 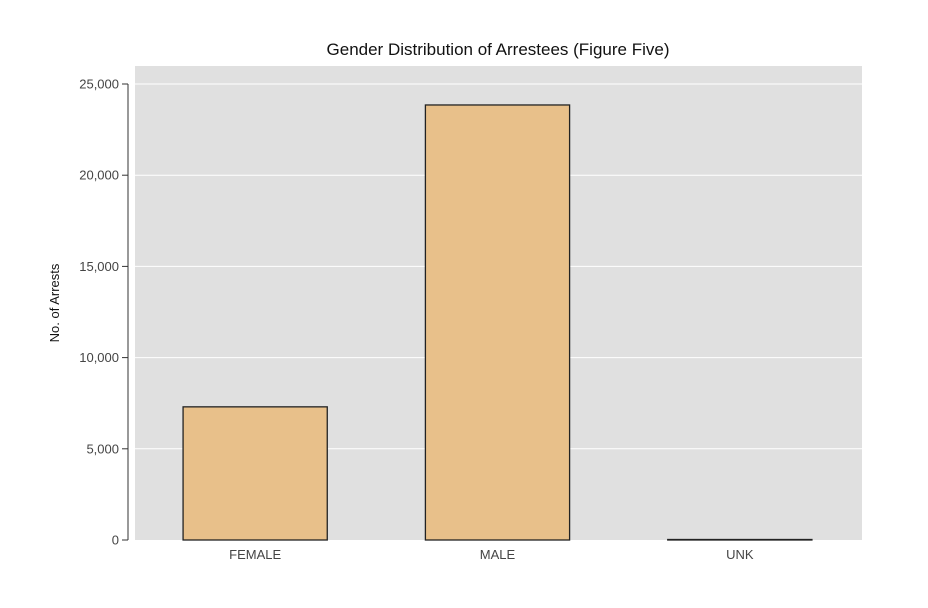 I want to click on y-tick-label: 20,000, so click(x=99, y=175).